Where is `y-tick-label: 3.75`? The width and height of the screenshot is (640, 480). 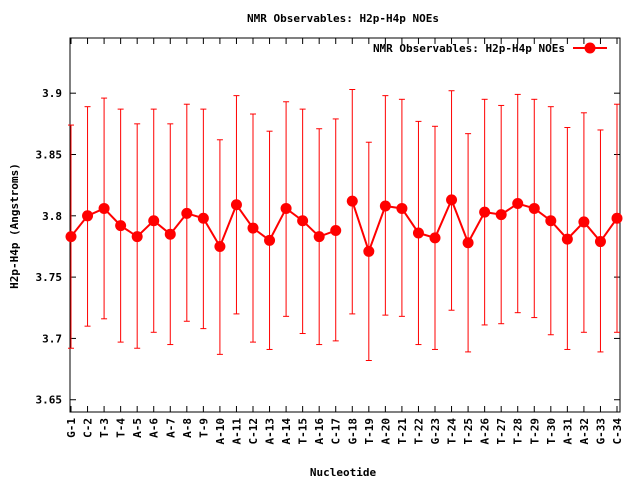 y-tick-label: 3.75 is located at coordinates (49, 277).